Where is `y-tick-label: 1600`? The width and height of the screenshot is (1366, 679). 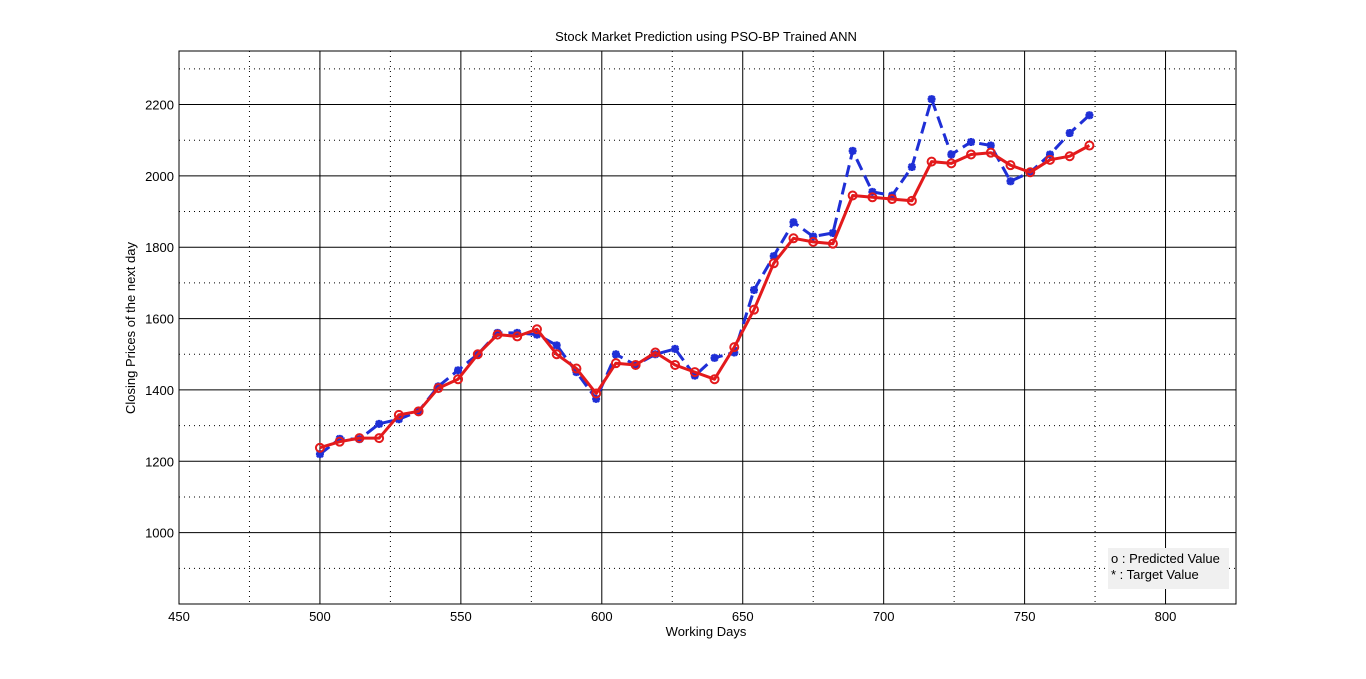 y-tick-label: 1600 is located at coordinates (159, 319).